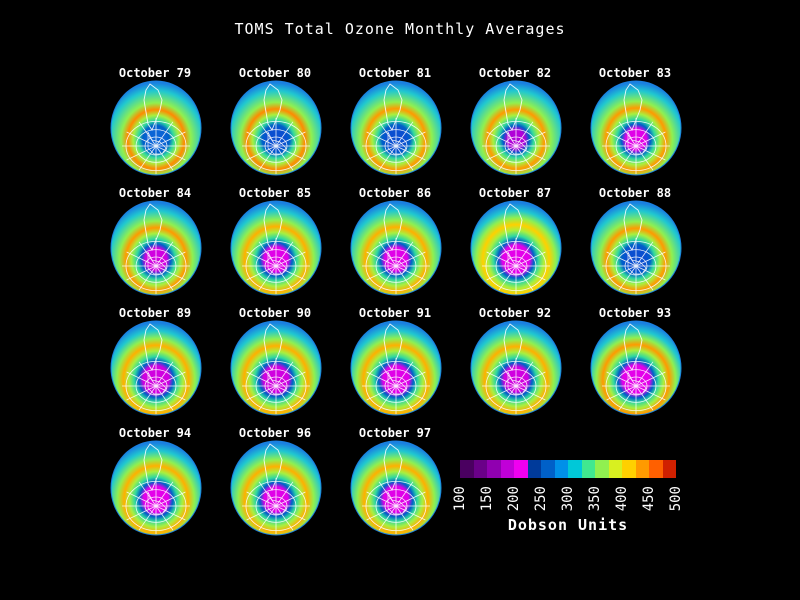 The image size is (800, 600). I want to click on colorbar-tick-label: 450, so click(649, 499).